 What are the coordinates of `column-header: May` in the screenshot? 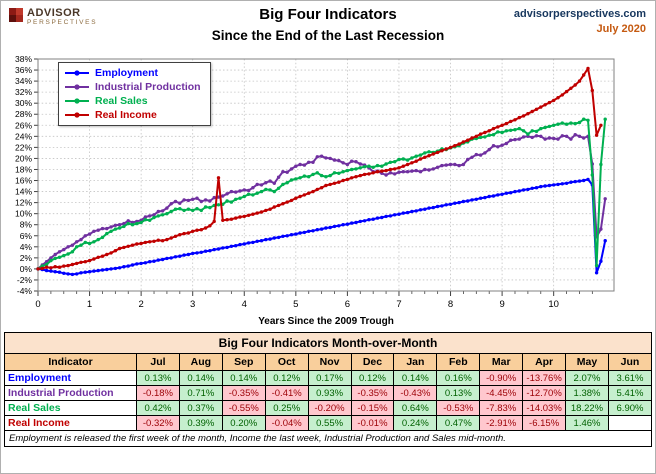 It's located at (587, 362).